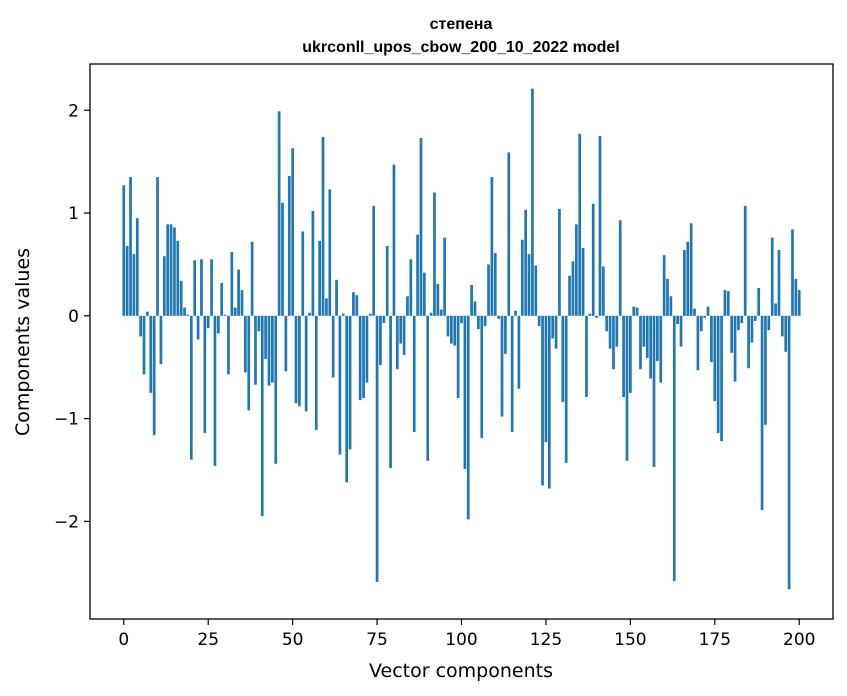  What do you see at coordinates (715, 640) in the screenshot?
I see `x-tick-label: 175` at bounding box center [715, 640].